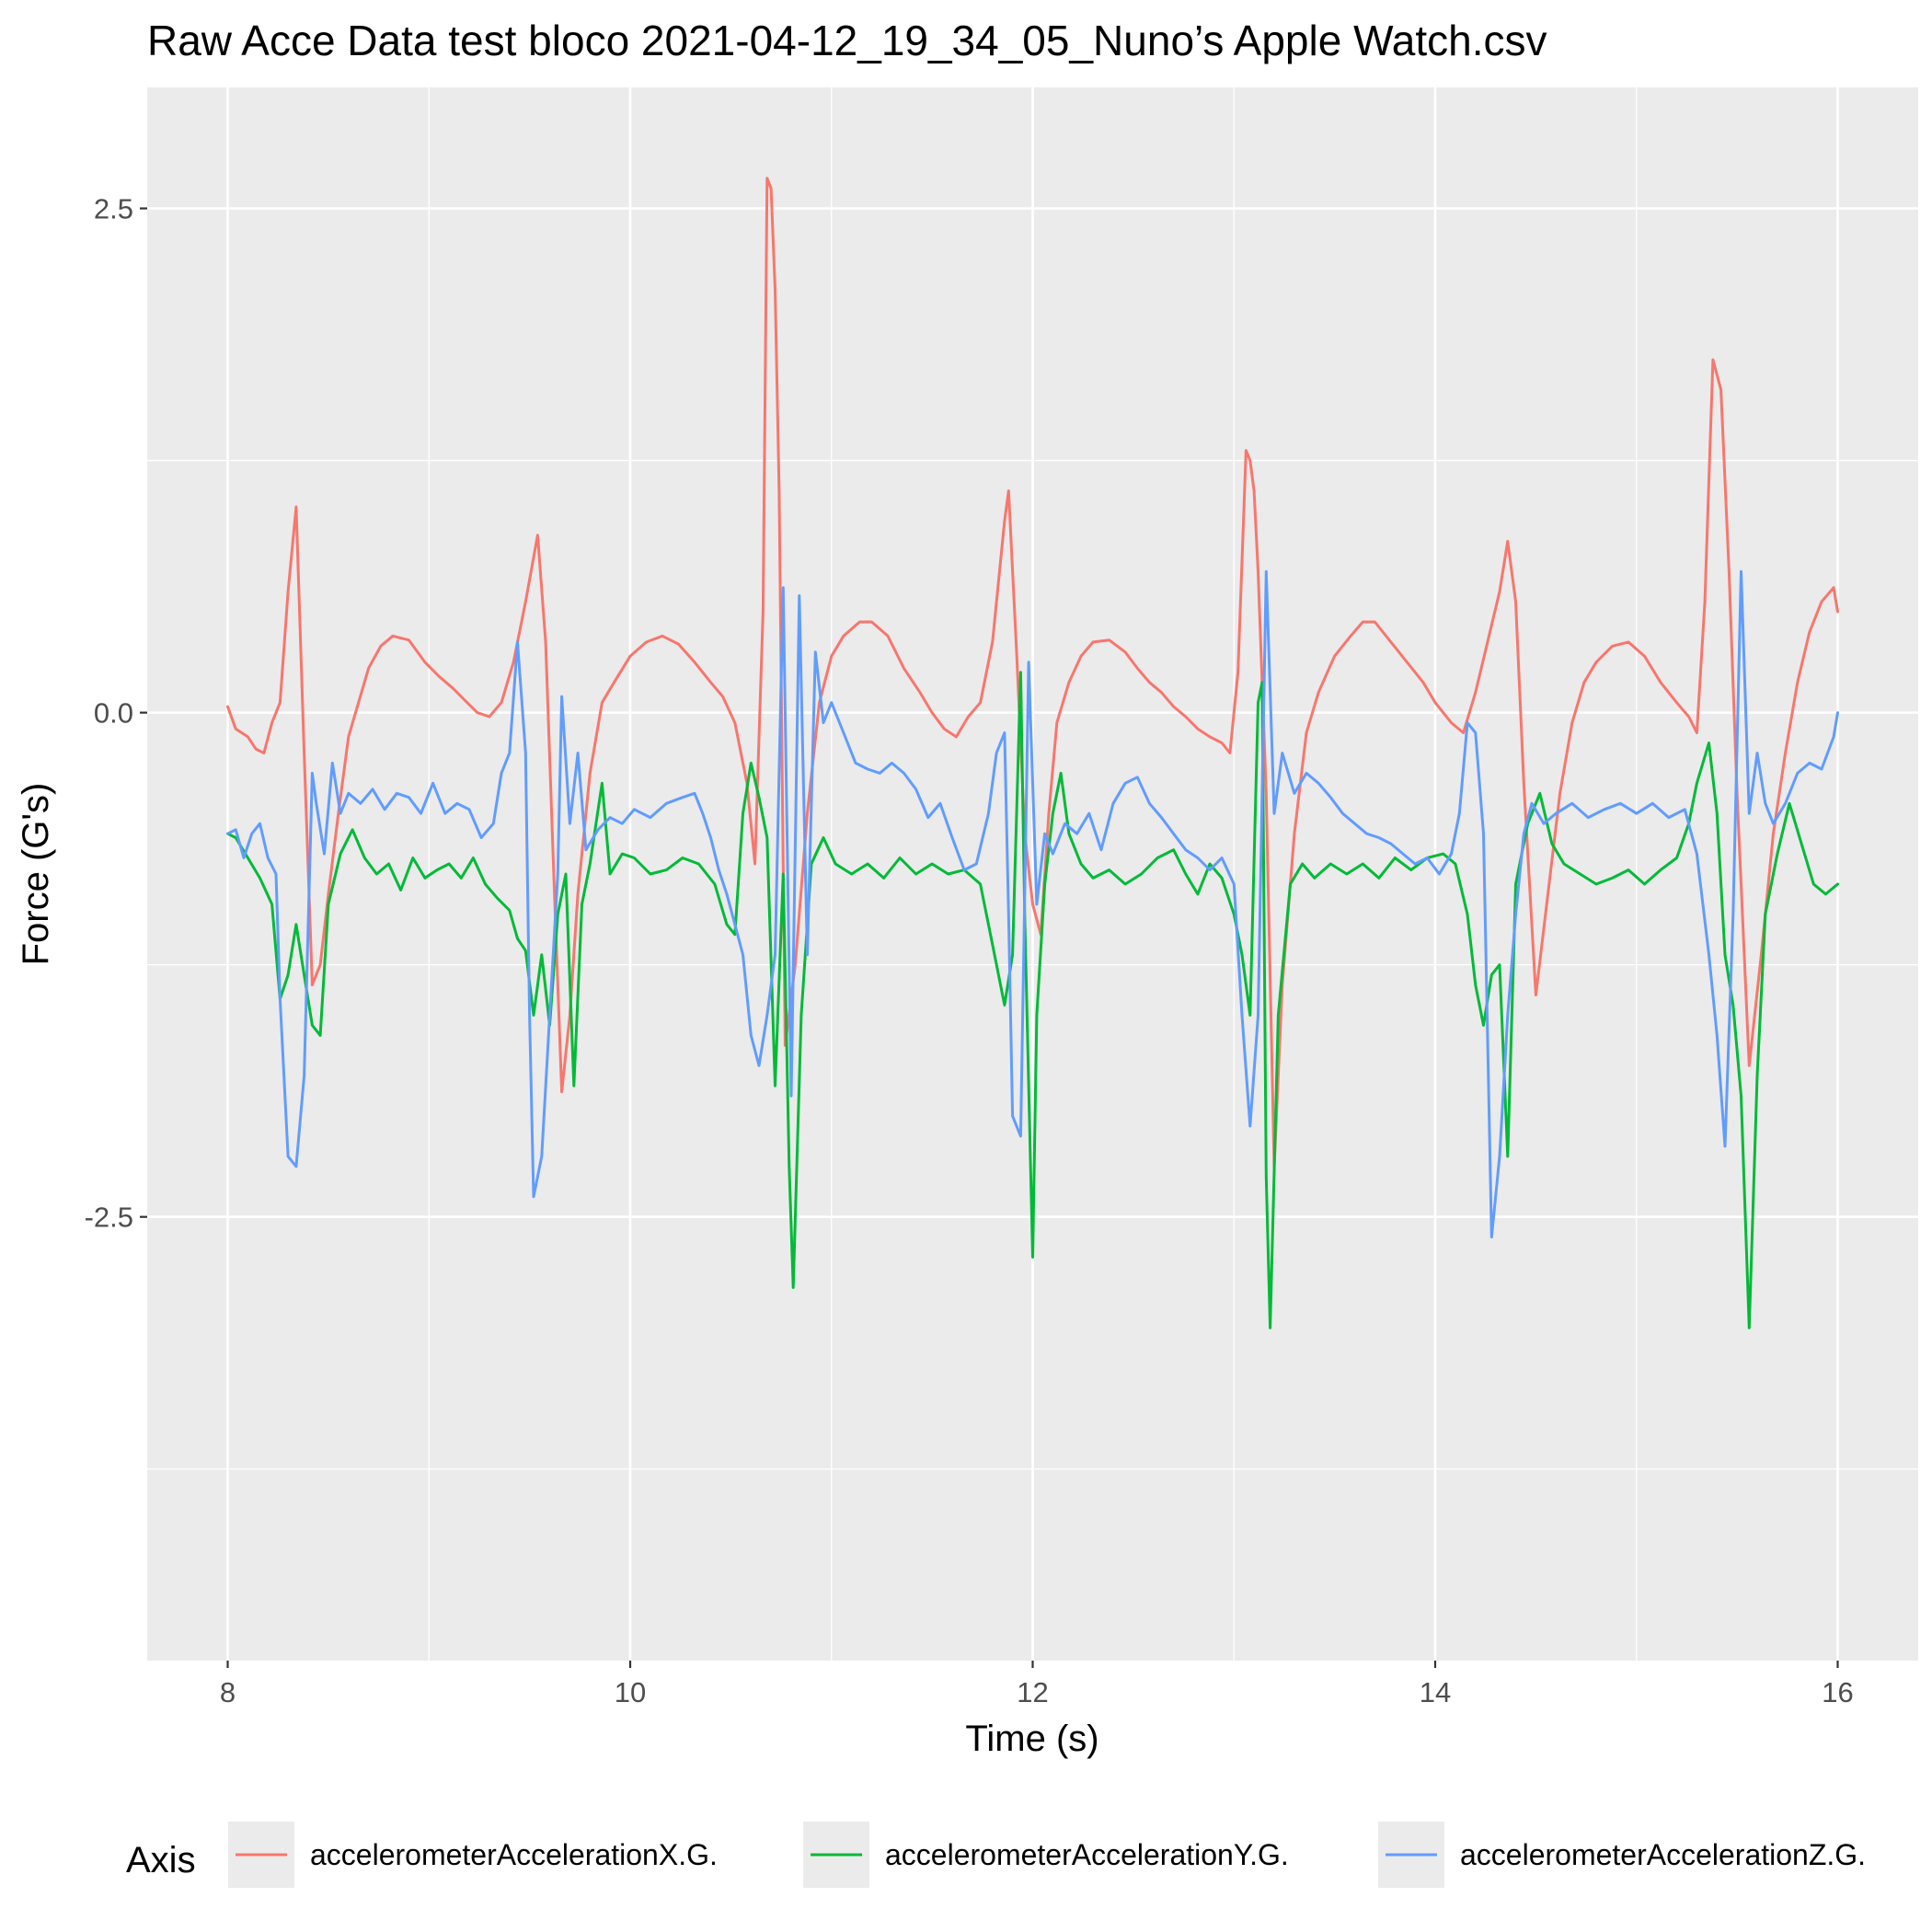  Describe the element at coordinates (109, 1218) in the screenshot. I see `y-tick-label: -2.5` at that location.